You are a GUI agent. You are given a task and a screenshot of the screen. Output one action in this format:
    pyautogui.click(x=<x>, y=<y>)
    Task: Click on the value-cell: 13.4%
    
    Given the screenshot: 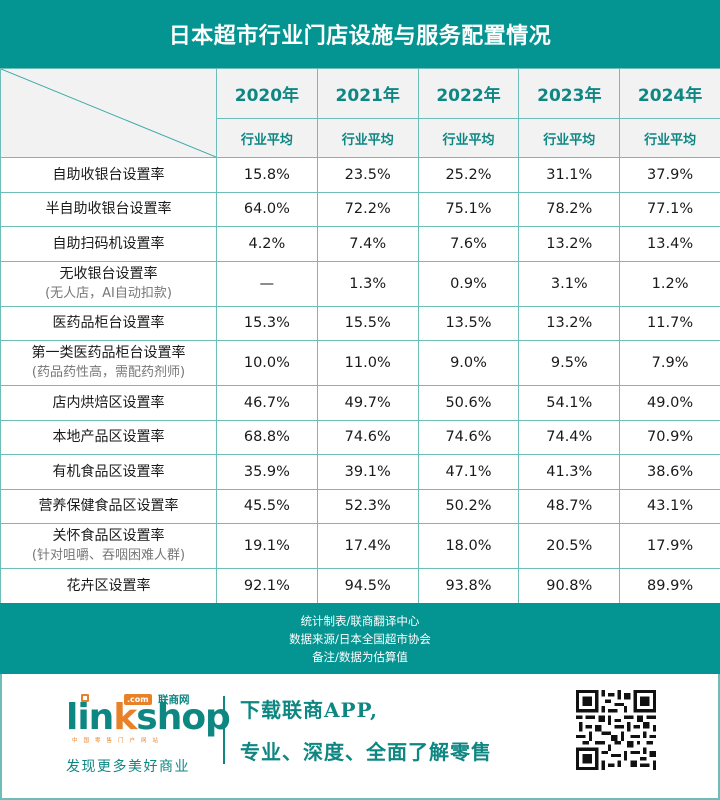 What is the action you would take?
    pyautogui.click(x=669, y=244)
    